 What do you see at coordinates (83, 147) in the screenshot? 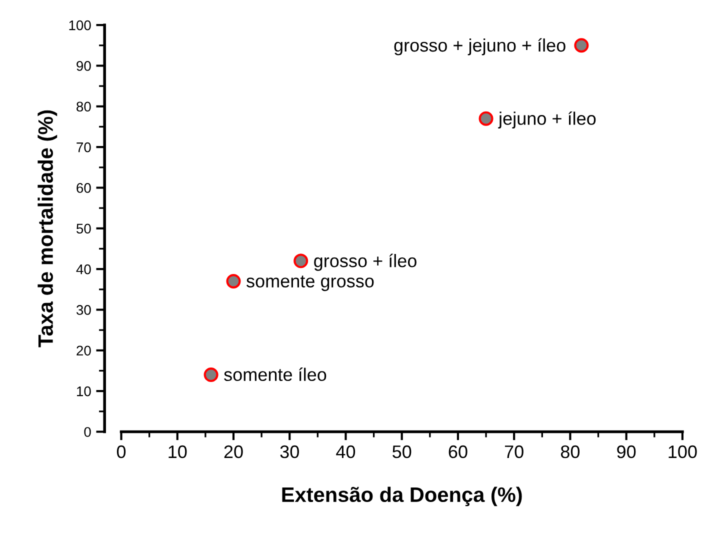
I see `y-tick-label: 70` at bounding box center [83, 147].